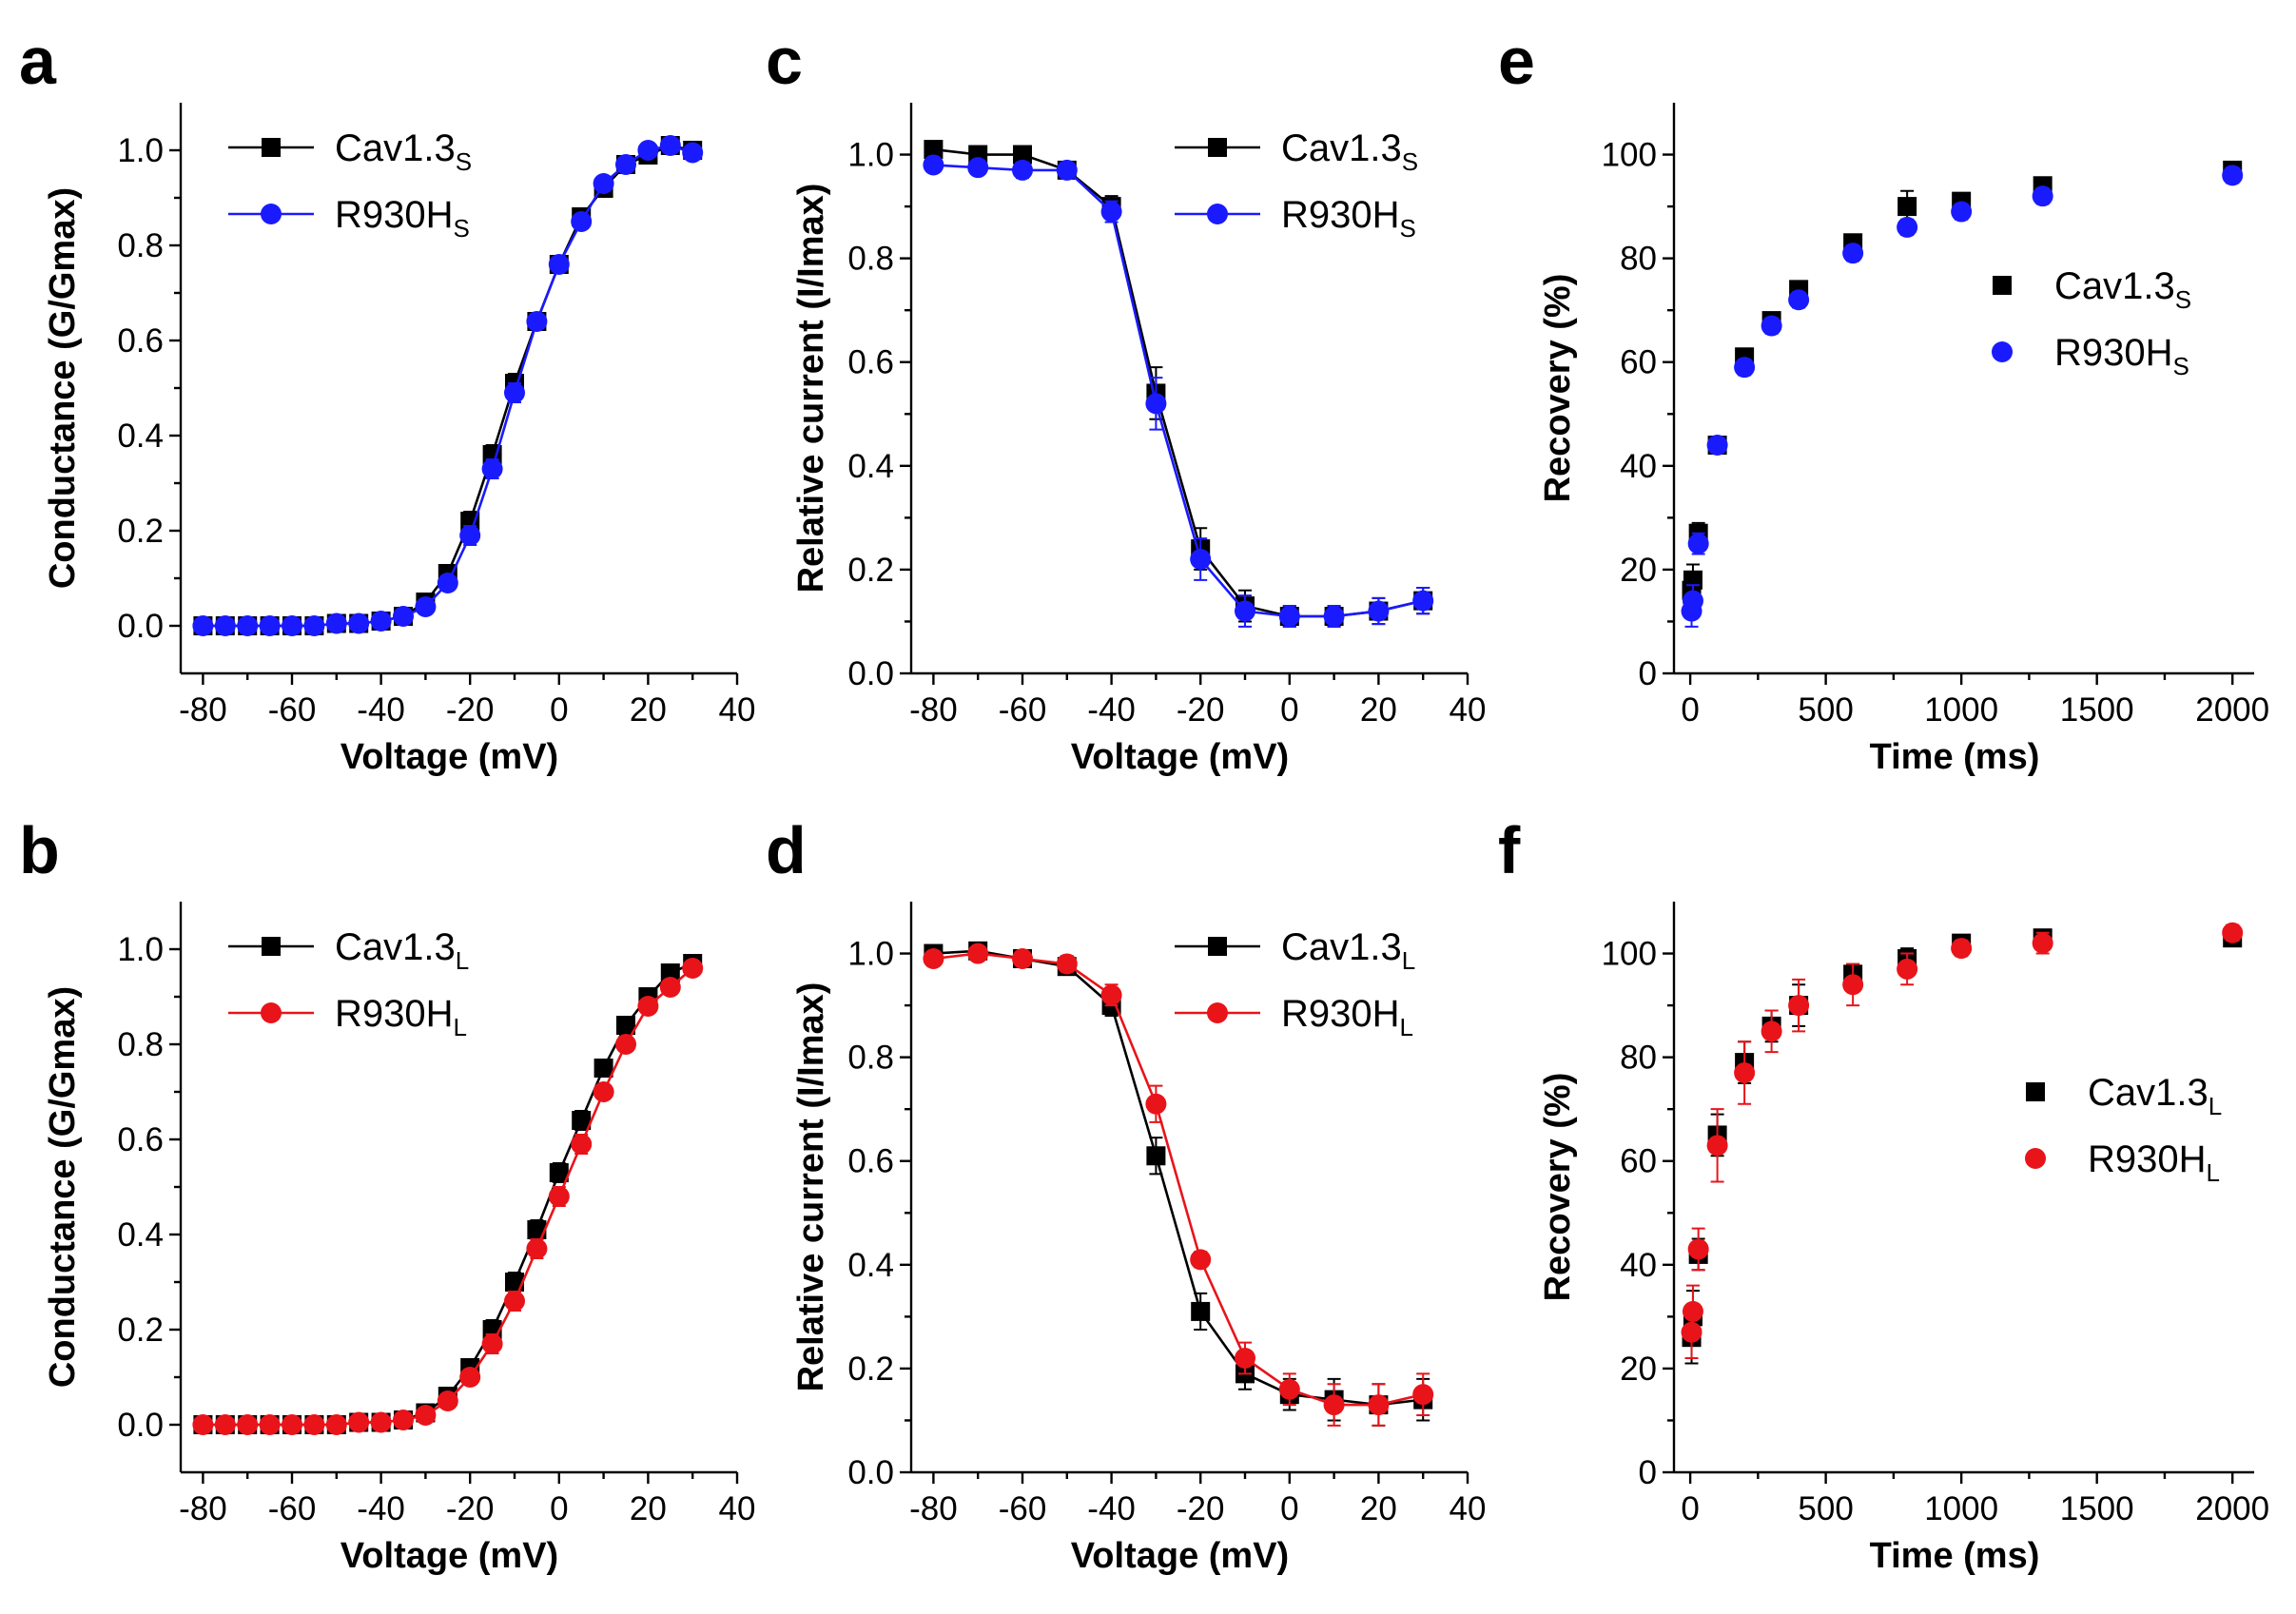 This screenshot has width=2296, height=1614. Describe the element at coordinates (1558, 388) in the screenshot. I see `chart-e-y-axis-title: Recovery (%)` at that location.